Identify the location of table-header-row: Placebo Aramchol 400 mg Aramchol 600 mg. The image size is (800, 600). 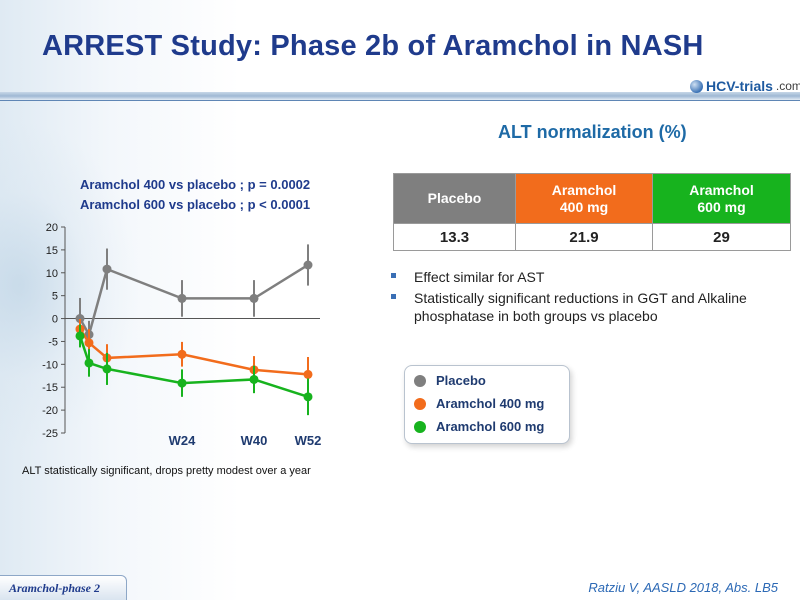
(592, 198).